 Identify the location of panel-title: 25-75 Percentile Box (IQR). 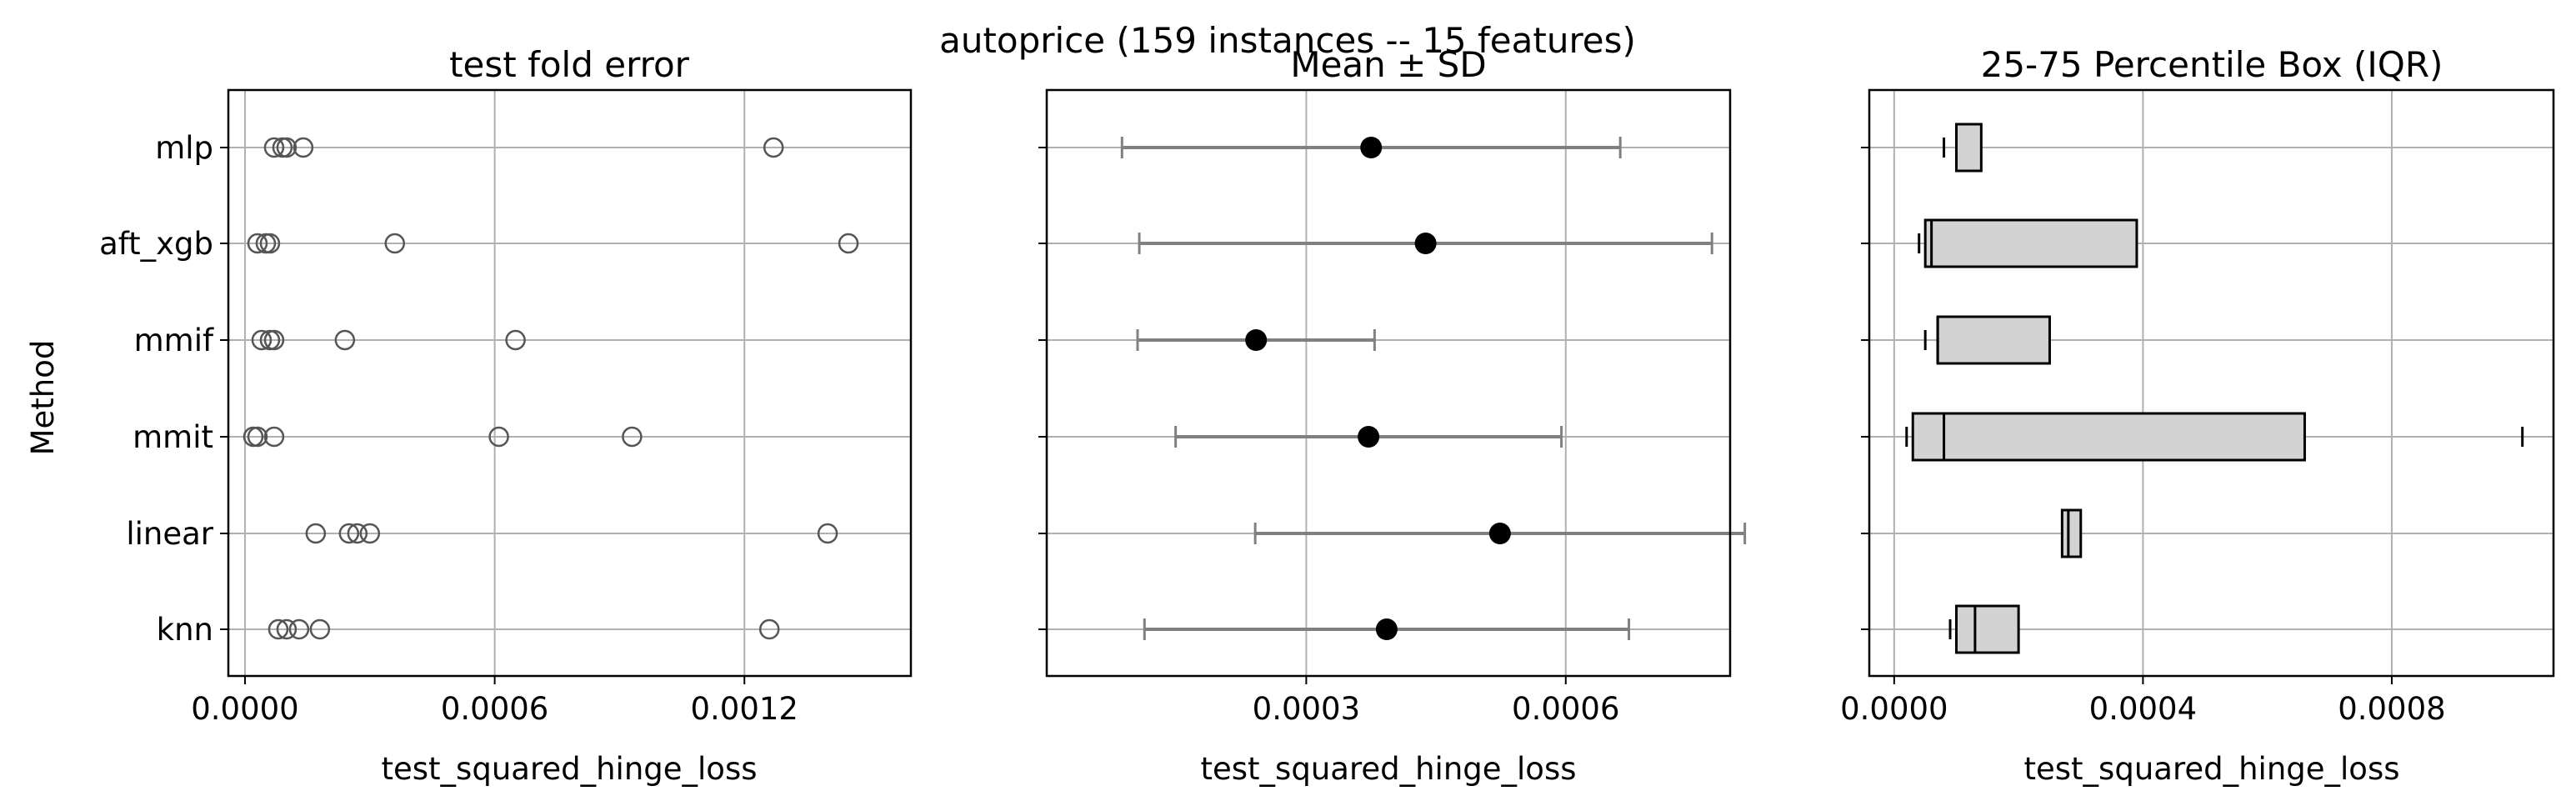
(2212, 64).